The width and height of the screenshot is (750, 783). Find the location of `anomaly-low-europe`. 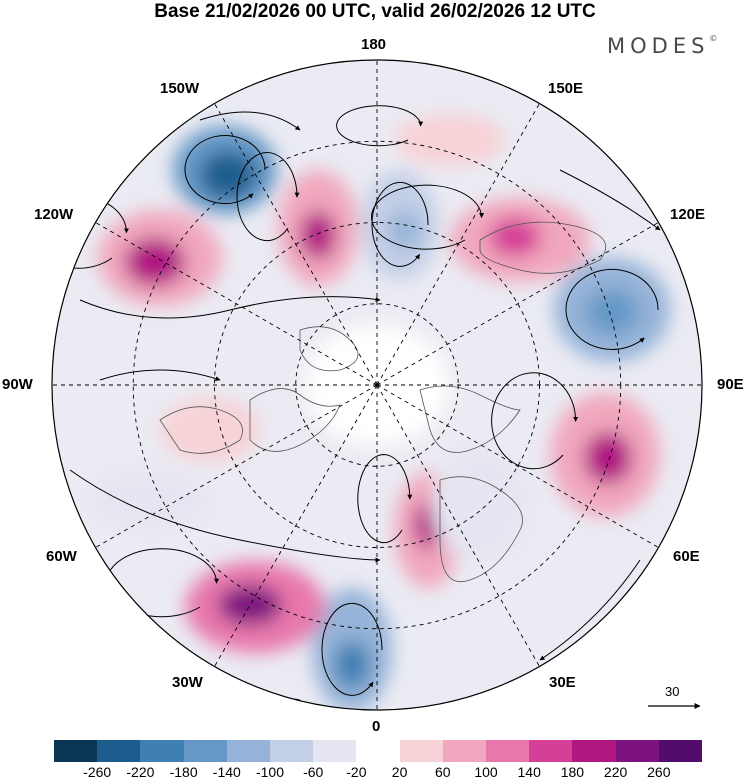

anomaly-low-europe is located at coordinates (480, 505).